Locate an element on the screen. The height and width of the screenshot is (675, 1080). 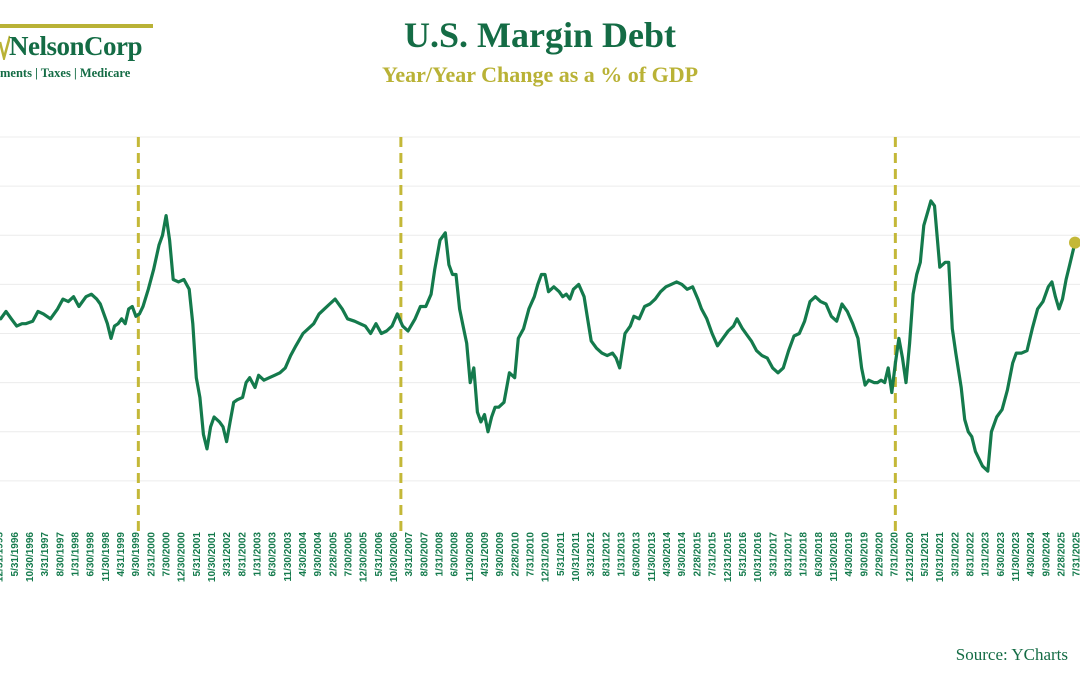
x-tick-label: 6/30/2003 is located at coordinates (273, 554).